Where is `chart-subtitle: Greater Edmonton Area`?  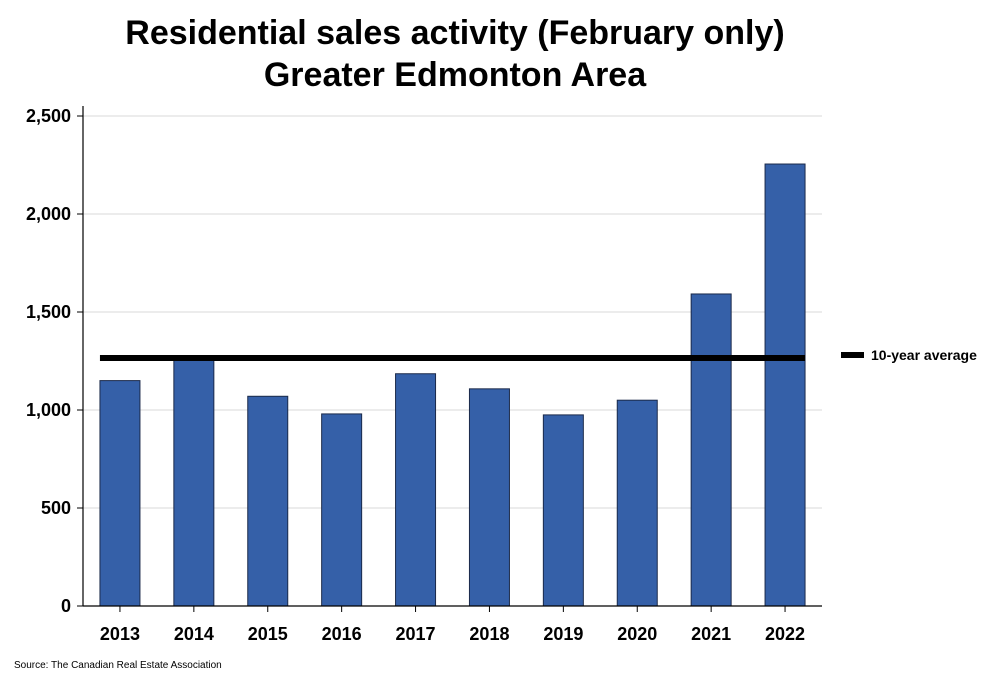 chart-subtitle: Greater Edmonton Area is located at coordinates (455, 75).